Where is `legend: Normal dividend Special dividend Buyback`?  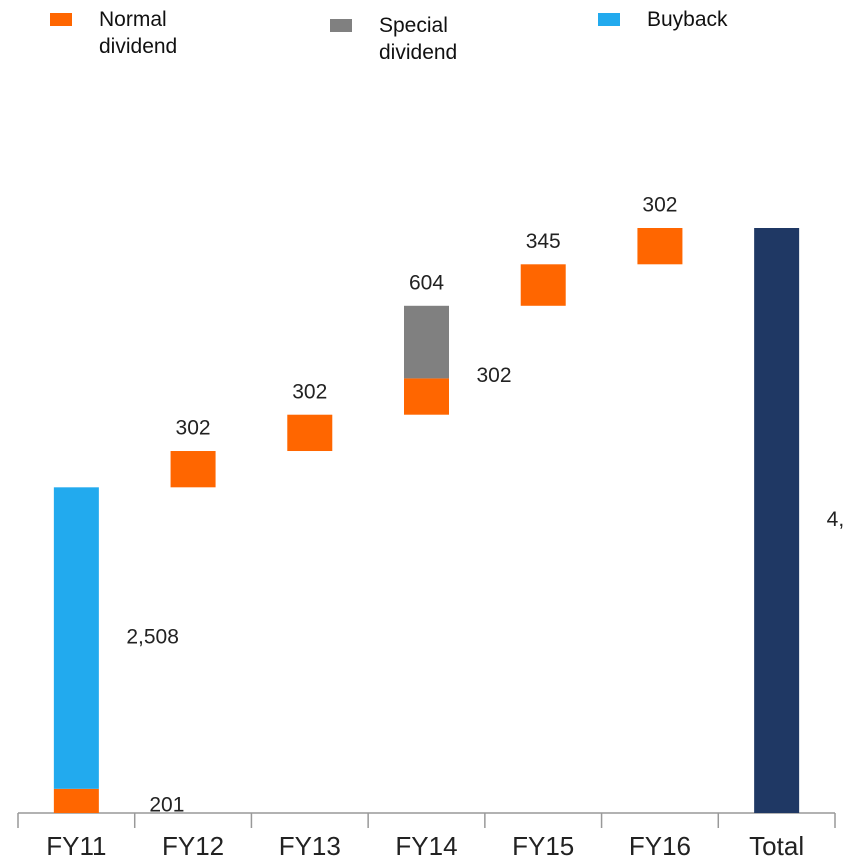
legend: Normal dividend Special dividend Buyback is located at coordinates (421, 40).